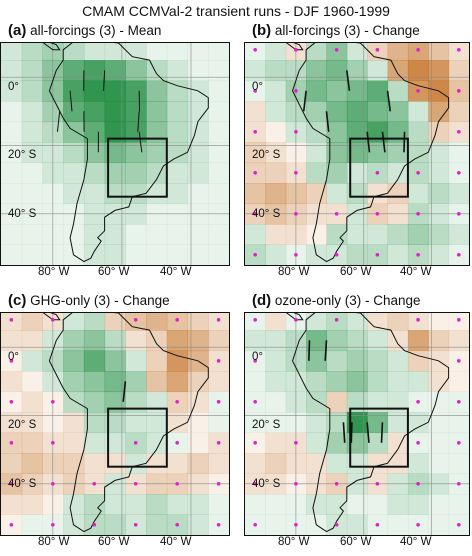 The width and height of the screenshot is (472, 556). Describe the element at coordinates (17, 30) in the screenshot. I see `panel-a-letter: (a)` at that location.